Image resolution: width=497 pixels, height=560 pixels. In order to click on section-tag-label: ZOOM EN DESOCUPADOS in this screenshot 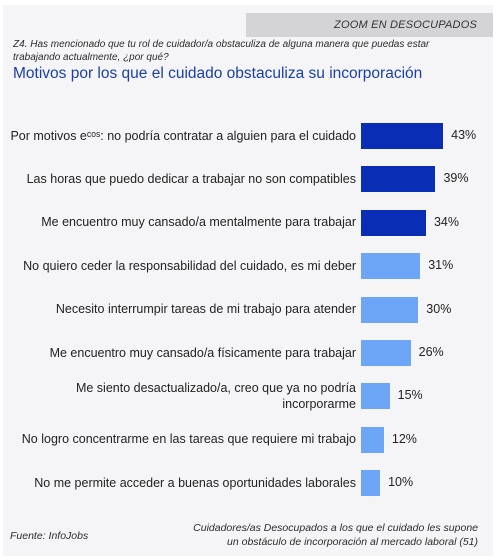, I will do `click(405, 25)`.